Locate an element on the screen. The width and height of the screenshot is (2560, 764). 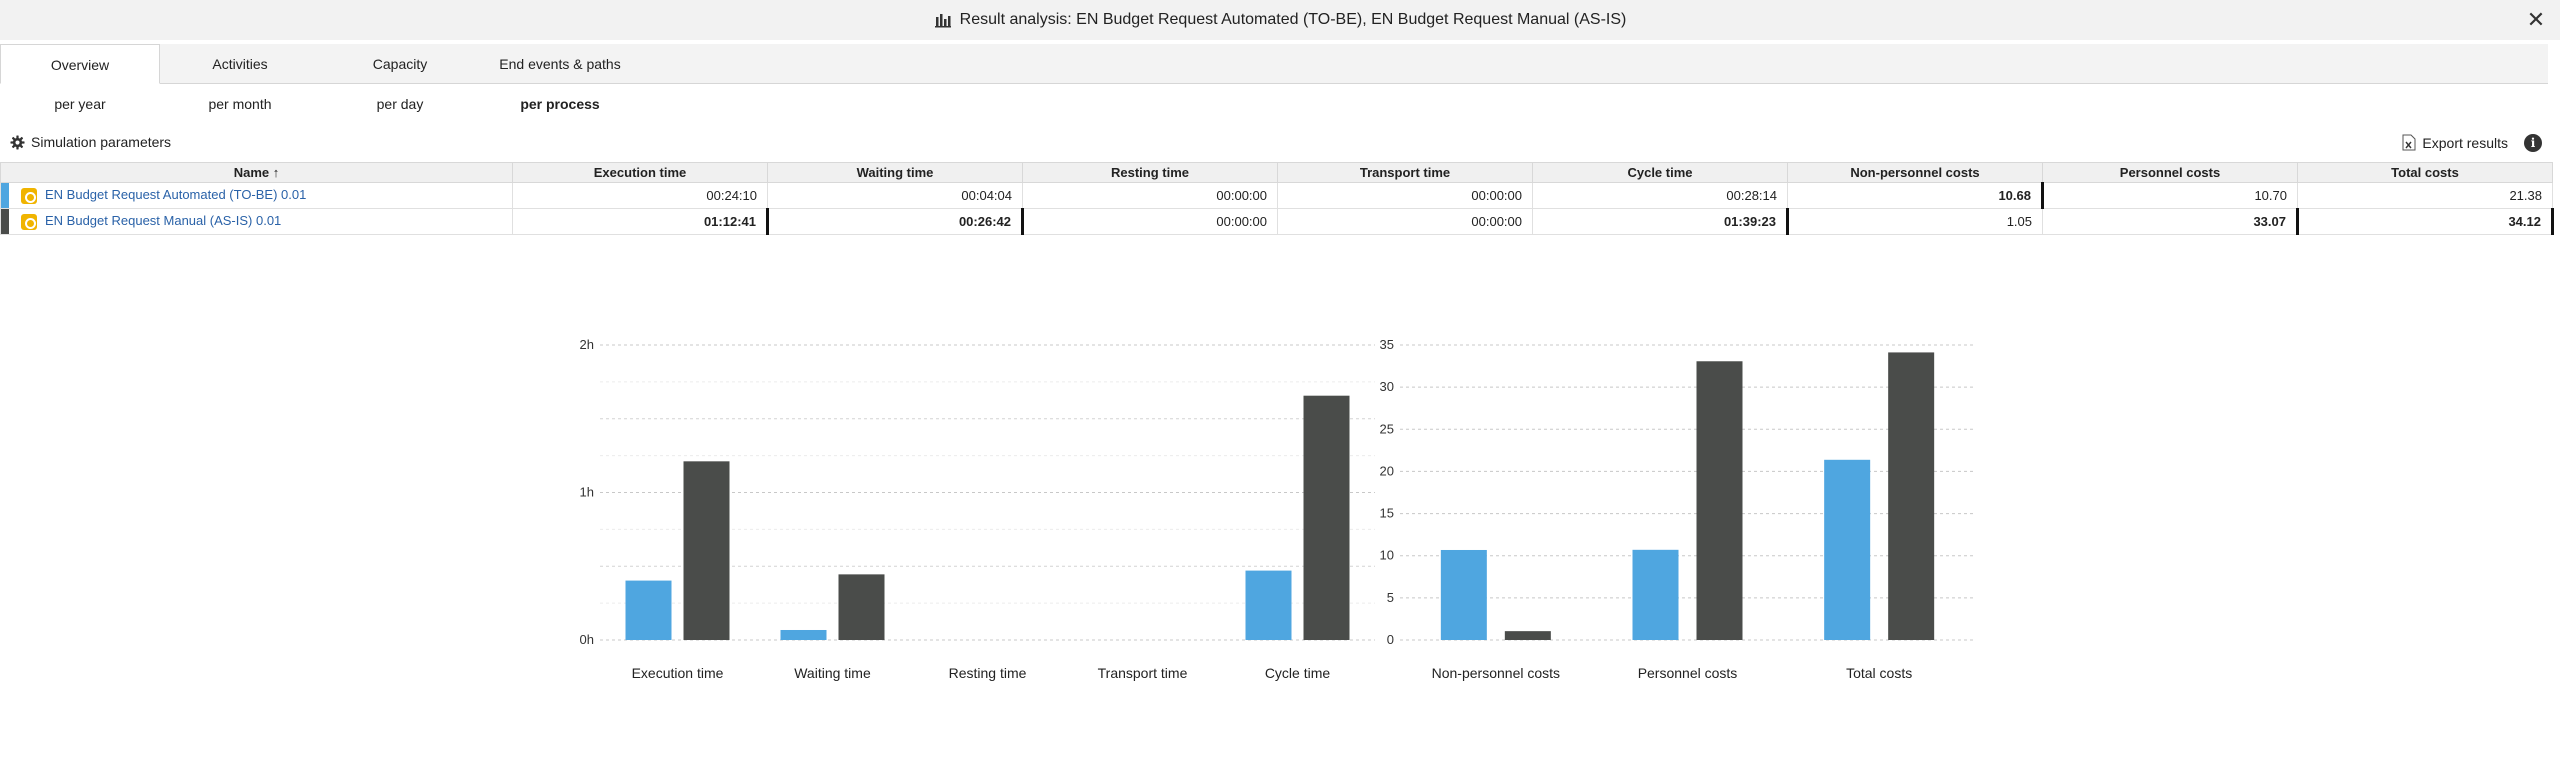
subtab-per-day: per day is located at coordinates (400, 104).